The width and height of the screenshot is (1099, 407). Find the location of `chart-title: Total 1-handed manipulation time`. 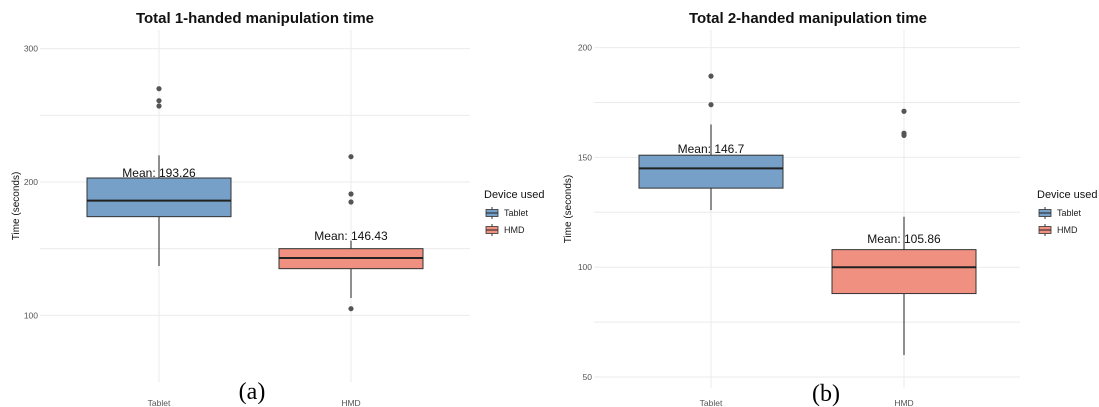

chart-title: Total 1-handed manipulation time is located at coordinates (255, 18).